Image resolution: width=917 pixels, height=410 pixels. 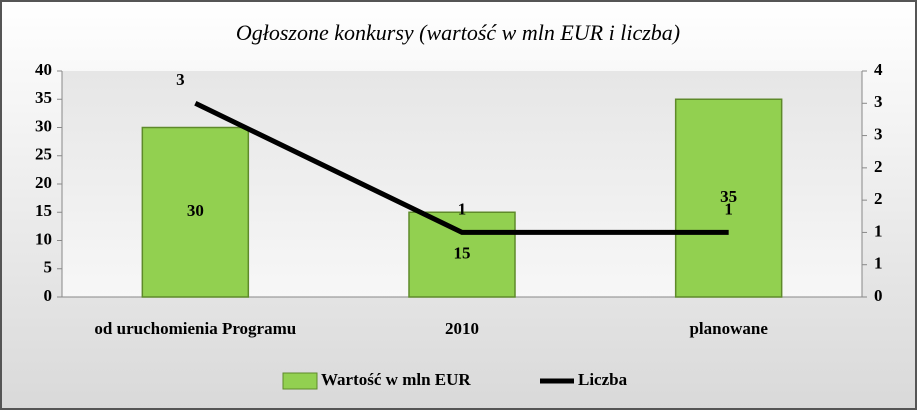 I want to click on y-tick-label: 40, so click(x=43, y=69).